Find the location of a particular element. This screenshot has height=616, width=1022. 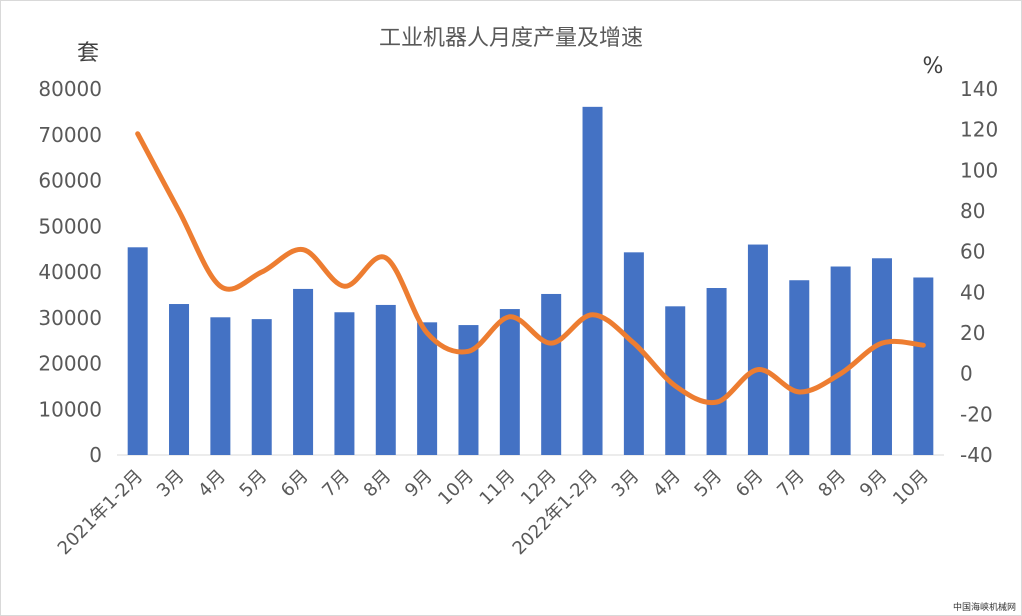

right-axis-unit: % is located at coordinates (933, 66).